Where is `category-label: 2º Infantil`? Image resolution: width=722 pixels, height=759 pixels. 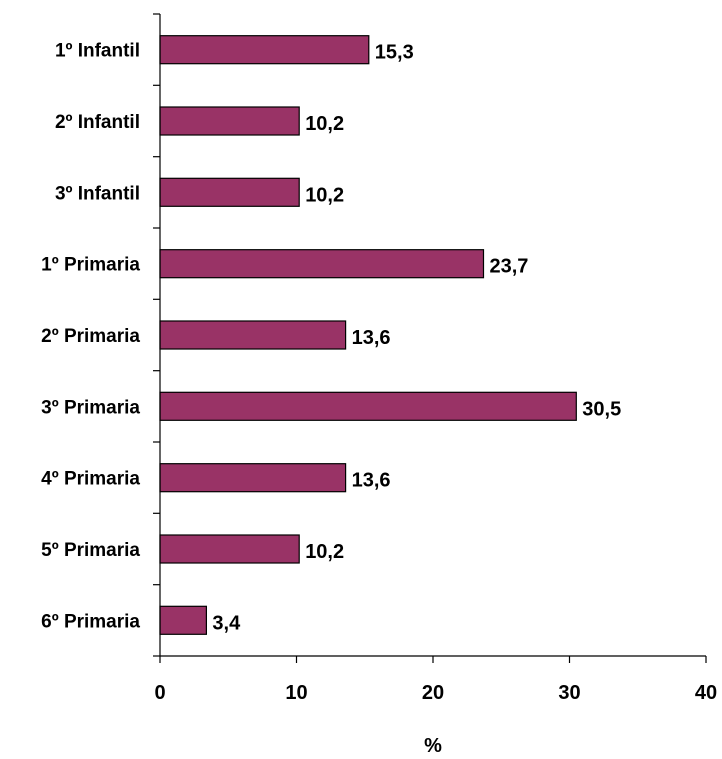
category-label: 2º Infantil is located at coordinates (97, 122).